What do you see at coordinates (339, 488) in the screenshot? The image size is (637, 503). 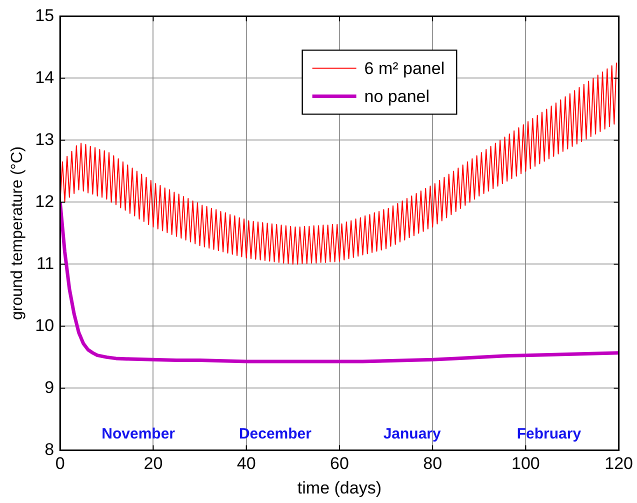 I see `x-axis-title: time (days)` at bounding box center [339, 488].